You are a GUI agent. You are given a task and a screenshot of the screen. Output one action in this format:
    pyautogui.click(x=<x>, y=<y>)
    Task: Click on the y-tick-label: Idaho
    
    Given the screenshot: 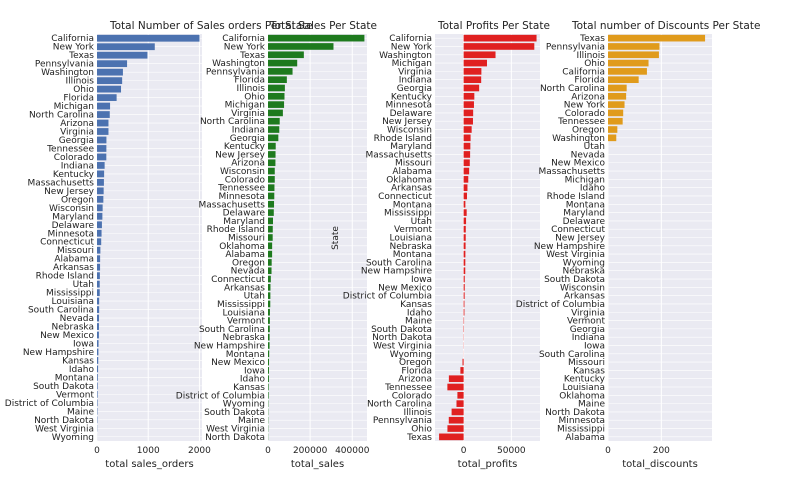 What is the action you would take?
    pyautogui.click(x=253, y=380)
    